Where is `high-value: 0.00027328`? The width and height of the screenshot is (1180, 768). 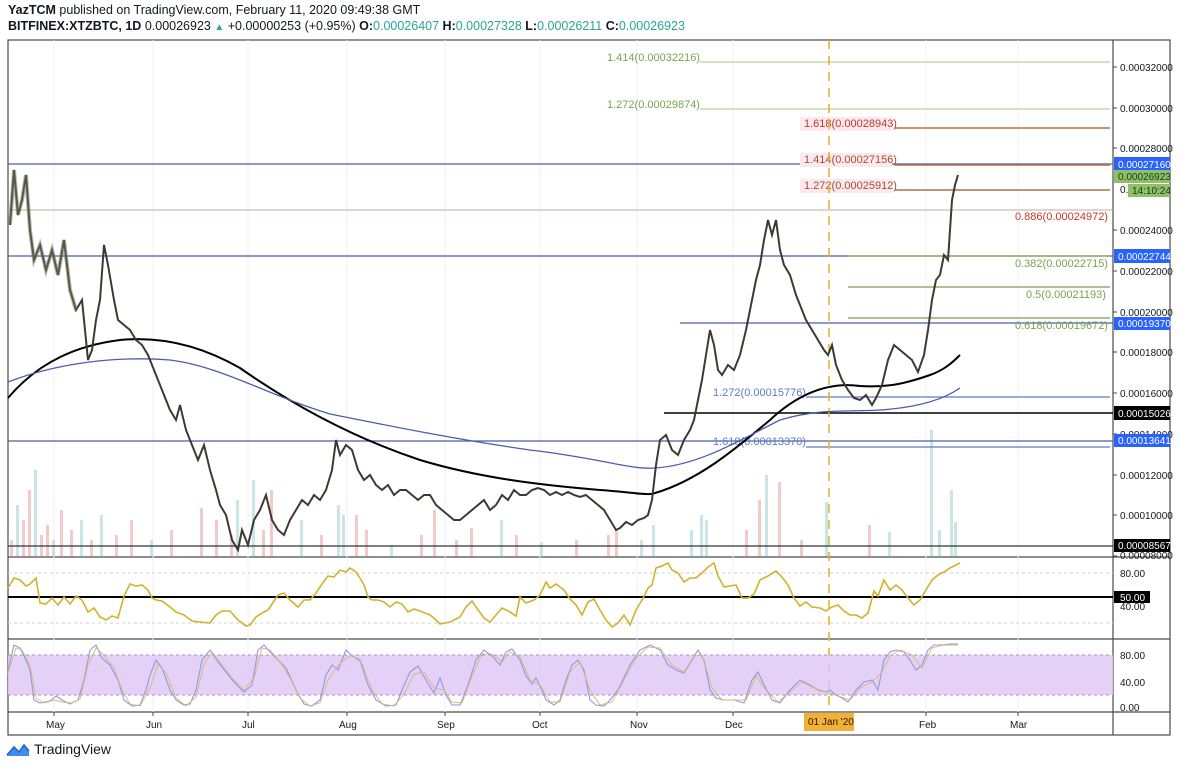
high-value: 0.00027328 is located at coordinates (488, 26).